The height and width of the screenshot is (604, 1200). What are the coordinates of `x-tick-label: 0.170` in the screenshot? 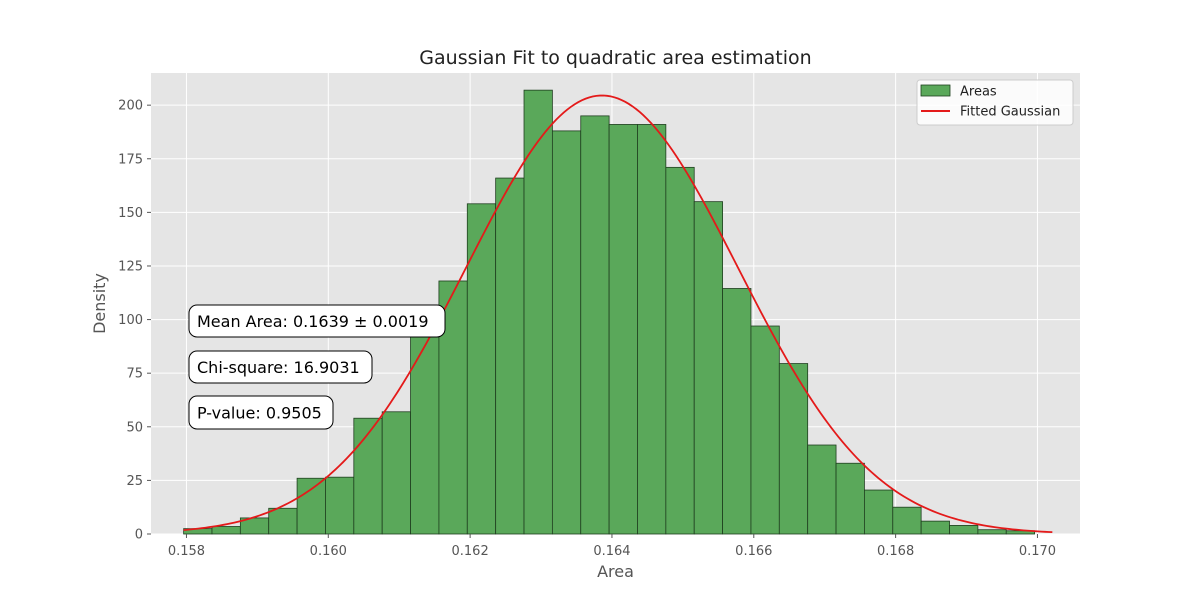 It's located at (1037, 551).